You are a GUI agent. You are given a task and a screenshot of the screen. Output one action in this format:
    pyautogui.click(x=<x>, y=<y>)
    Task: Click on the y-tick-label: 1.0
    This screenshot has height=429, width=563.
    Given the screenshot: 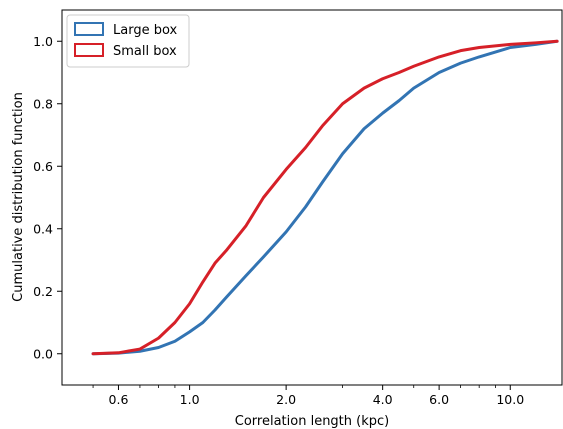 What is the action you would take?
    pyautogui.click(x=43, y=41)
    